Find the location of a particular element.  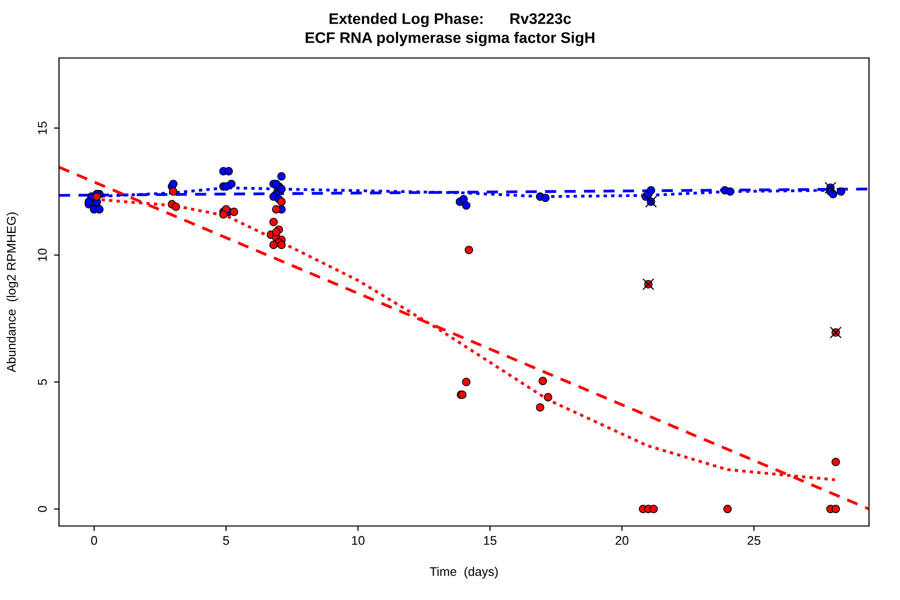

y-tick-label: 5 is located at coordinates (42, 382).